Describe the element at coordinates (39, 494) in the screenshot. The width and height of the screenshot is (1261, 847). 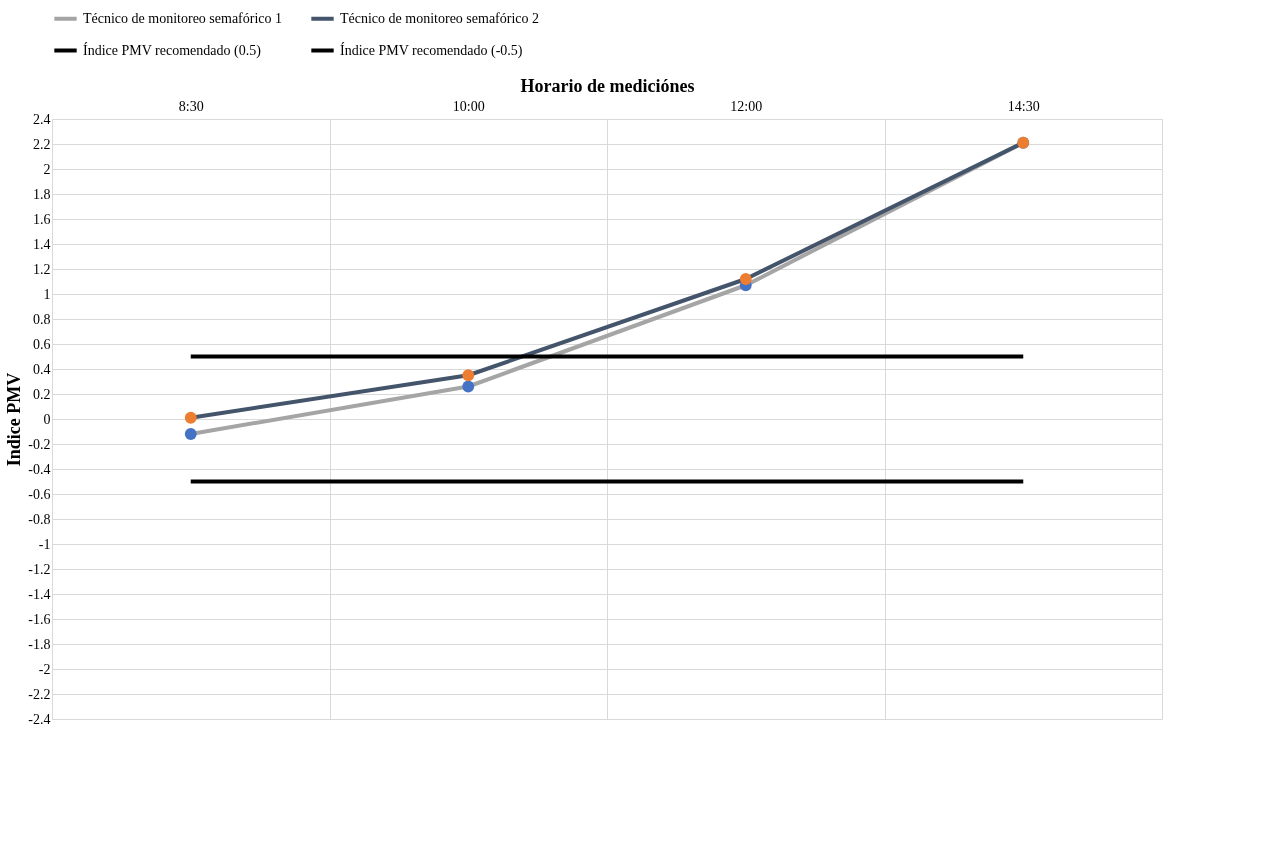
I see `y-tick-label: -0.6` at that location.